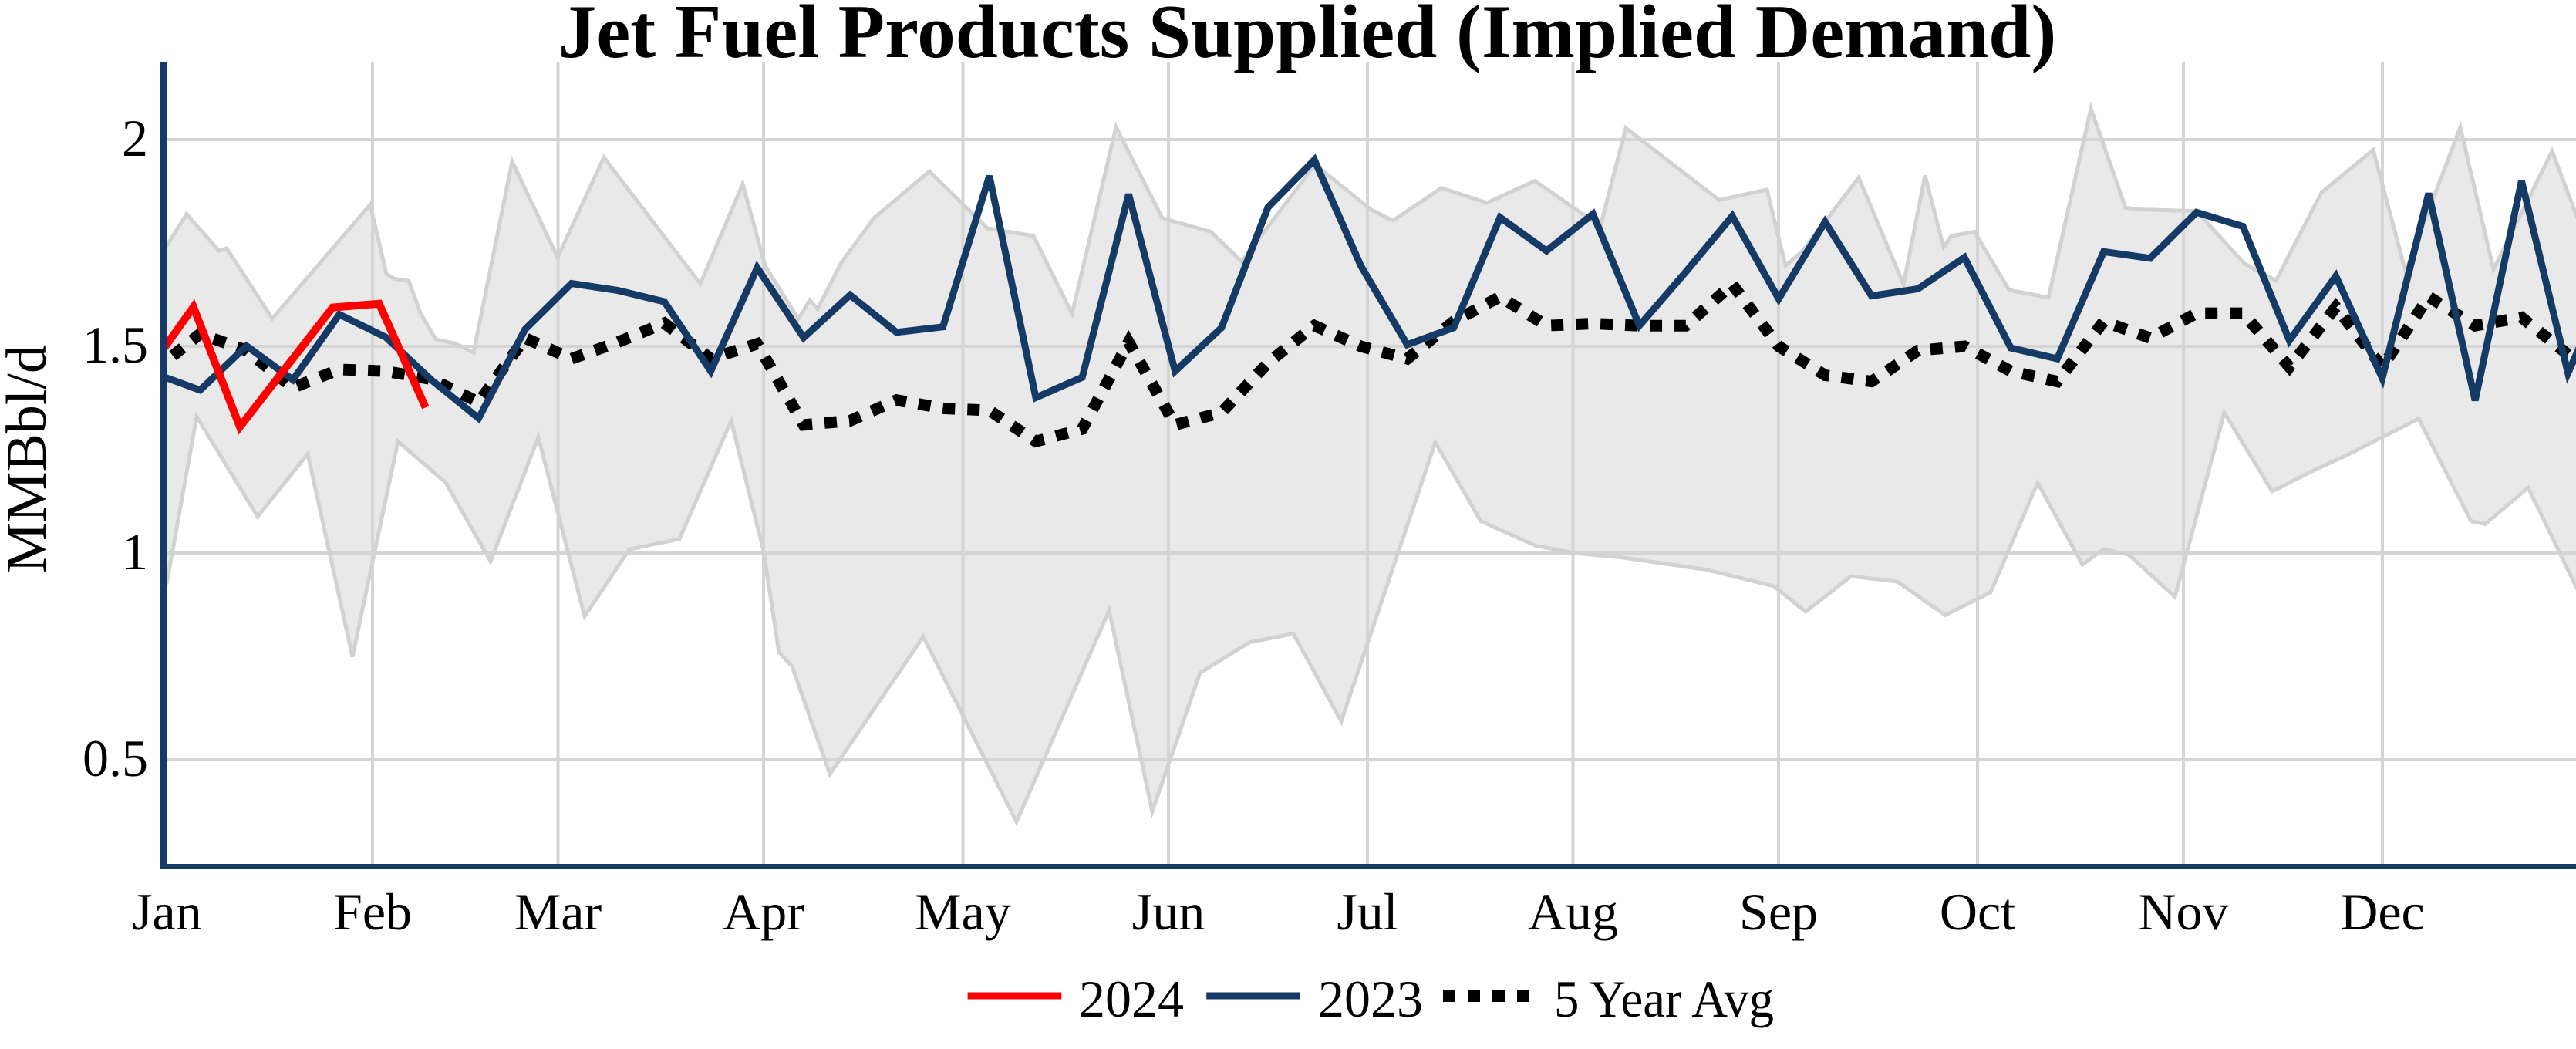 The image size is (2576, 1049). I want to click on svg-text: Feb, so click(372, 911).